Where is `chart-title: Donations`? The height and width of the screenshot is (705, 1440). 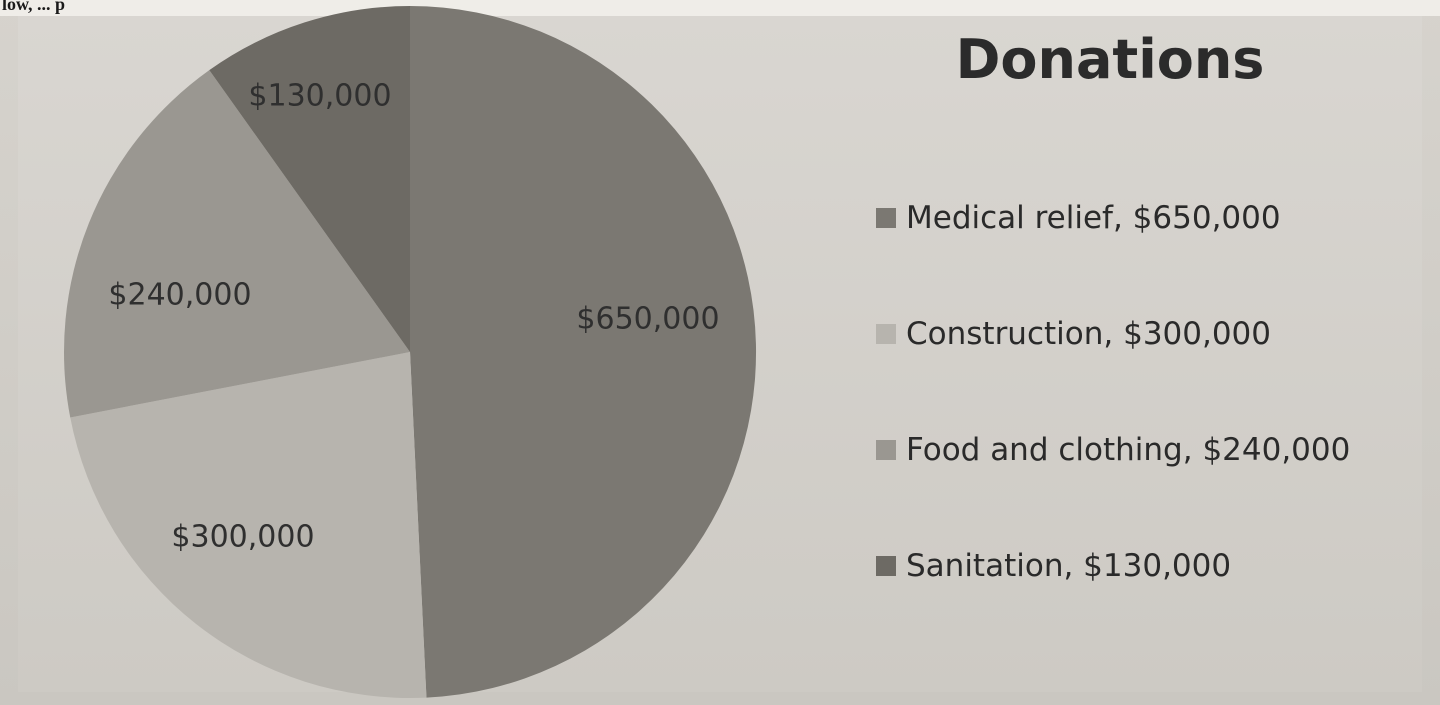 chart-title: Donations is located at coordinates (1110, 59).